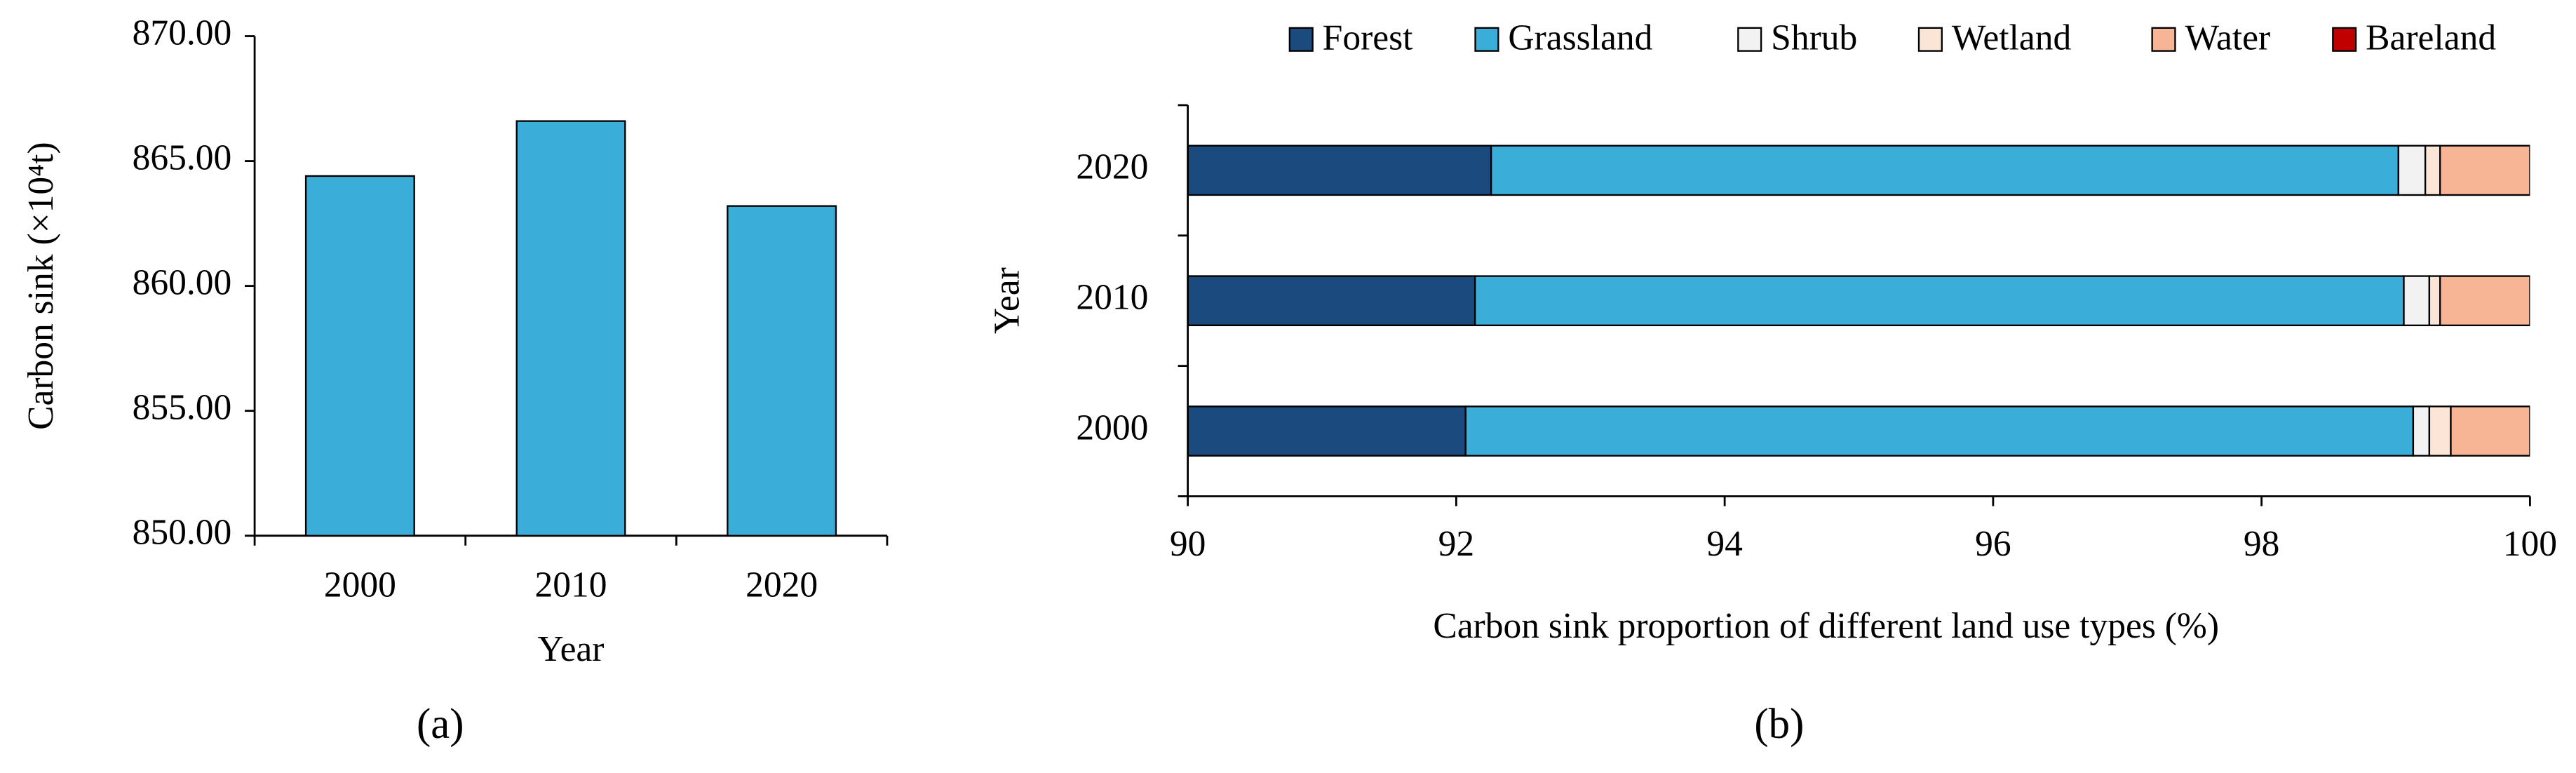 This screenshot has width=2576, height=773. What do you see at coordinates (1112, 298) in the screenshot?
I see `y-tick-label: 2010` at bounding box center [1112, 298].